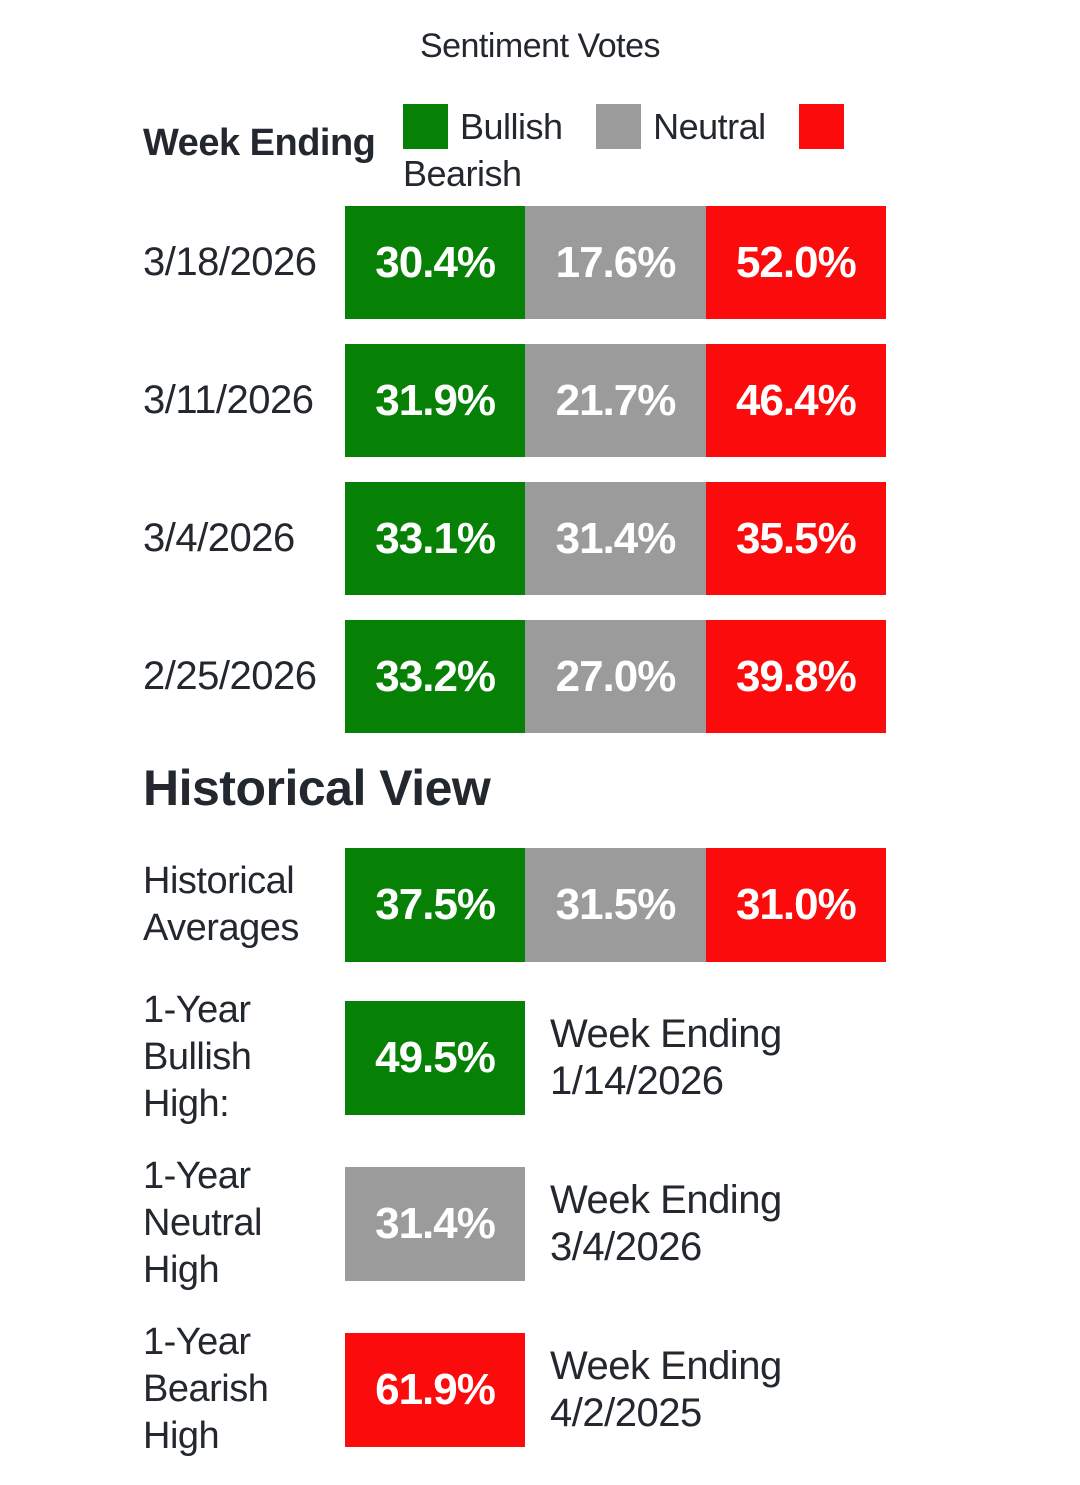 The height and width of the screenshot is (1485, 1080). I want to click on neutral-segment: 31.4%, so click(615, 538).